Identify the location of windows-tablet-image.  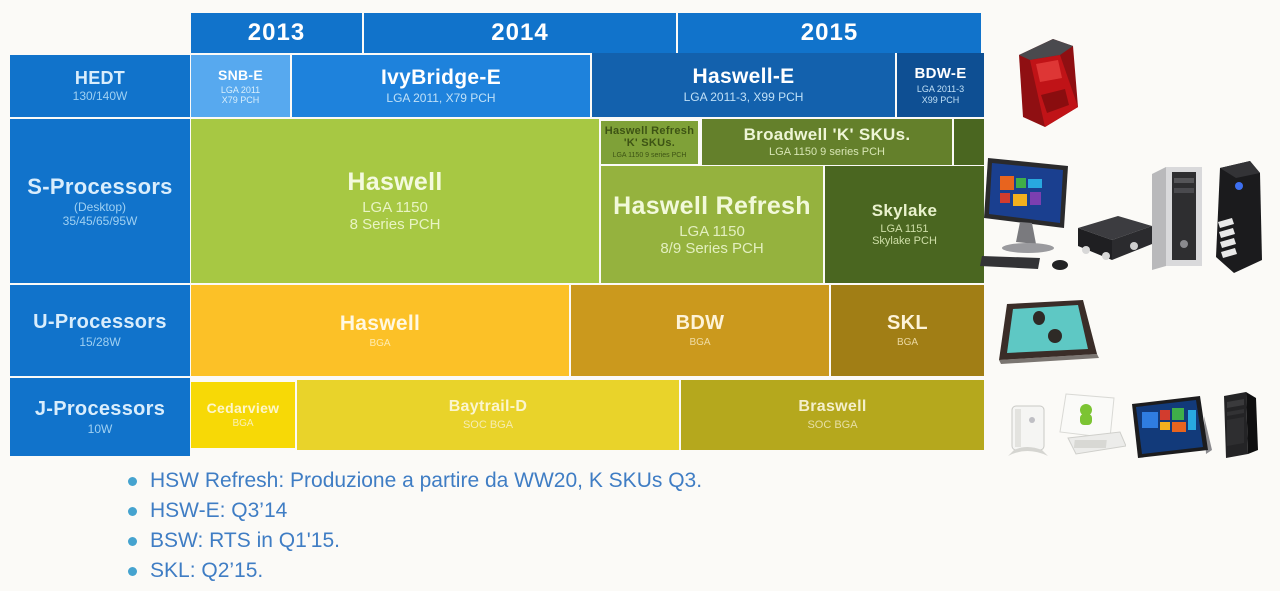
(1172, 427).